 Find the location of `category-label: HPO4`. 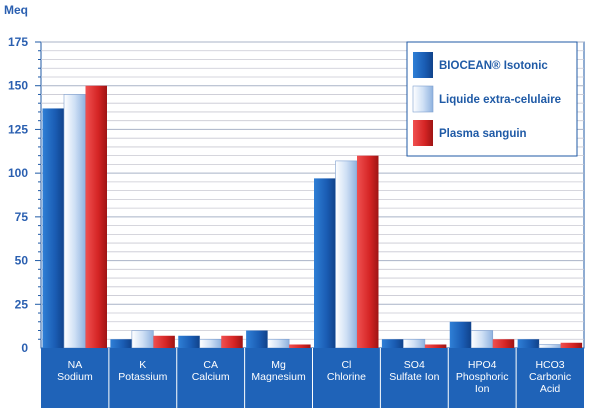

category-label: HPO4 is located at coordinates (482, 365).